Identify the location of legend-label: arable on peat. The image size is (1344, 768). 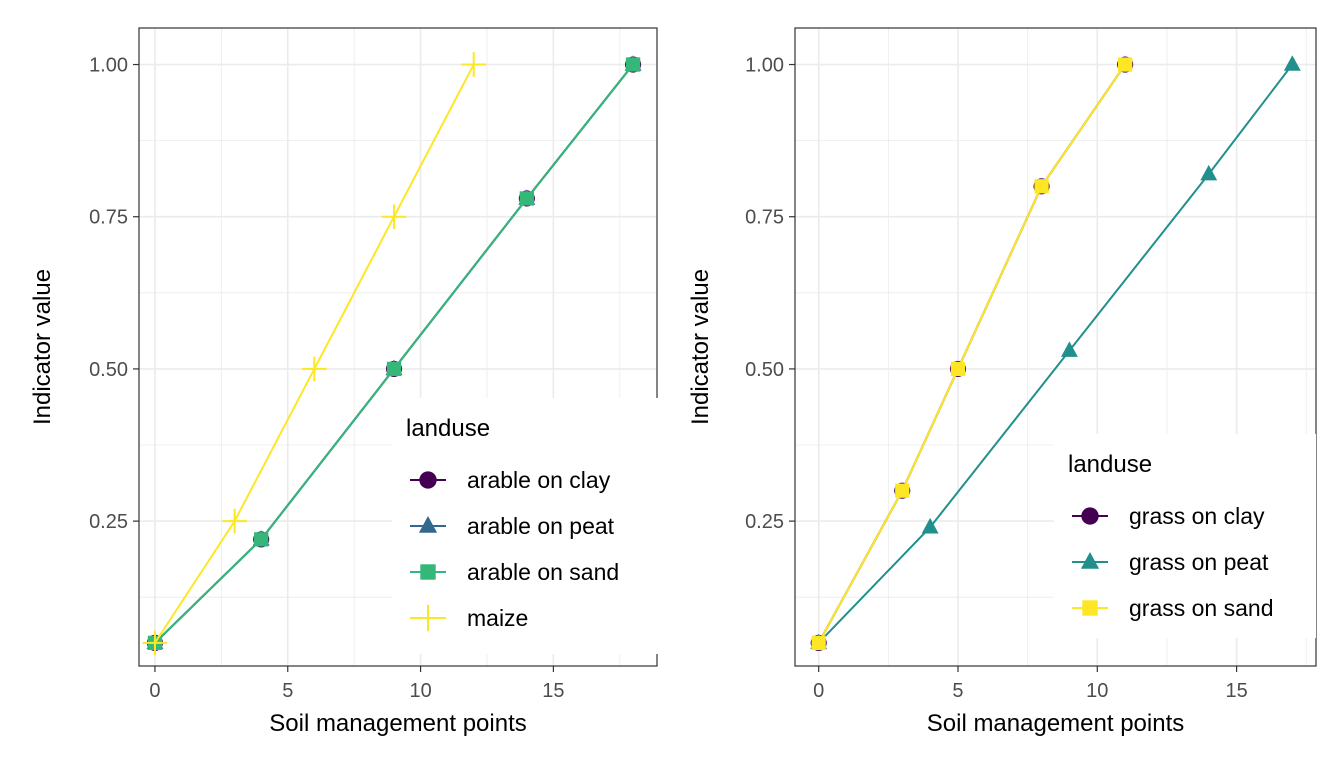
(541, 526).